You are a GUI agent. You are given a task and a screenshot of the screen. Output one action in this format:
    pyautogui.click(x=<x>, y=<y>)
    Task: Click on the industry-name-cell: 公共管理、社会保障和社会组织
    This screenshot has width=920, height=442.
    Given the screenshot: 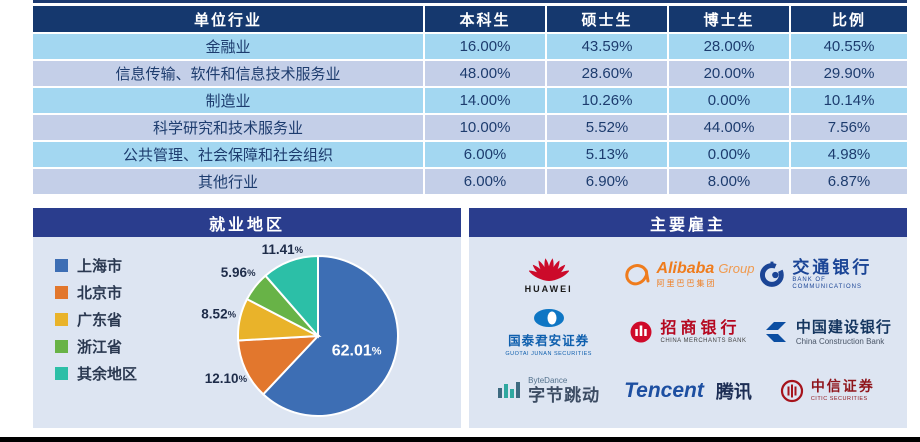 What is the action you would take?
    pyautogui.click(x=228, y=154)
    